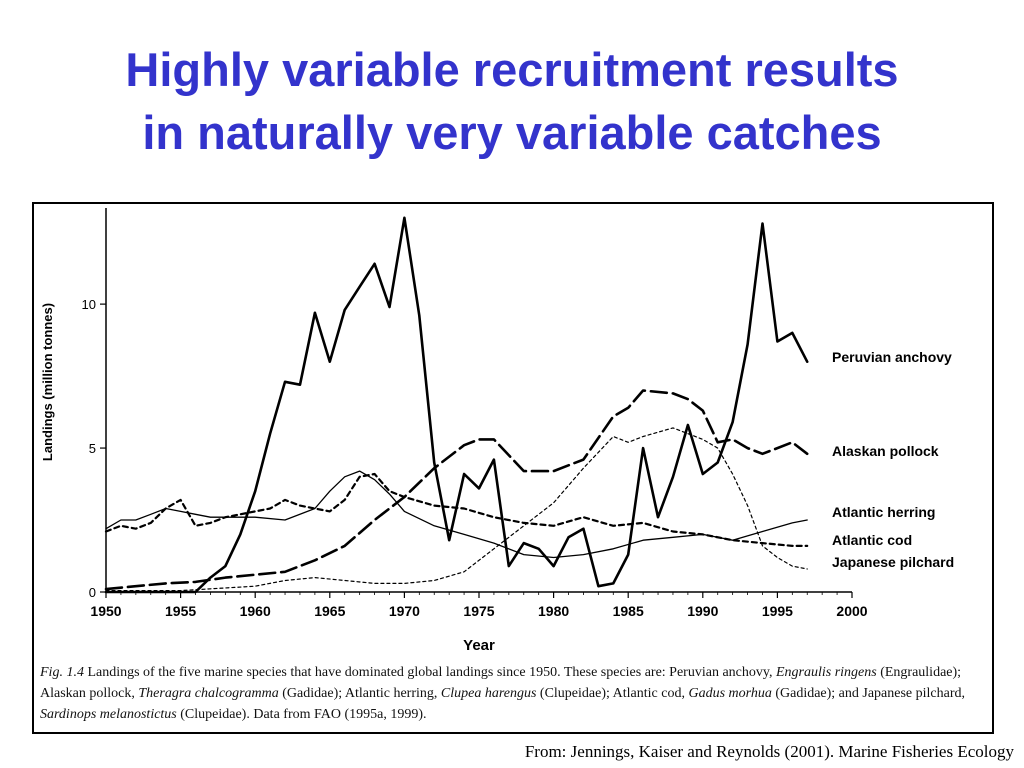  What do you see at coordinates (851, 611) in the screenshot?
I see `x-tick-label: 2000` at bounding box center [851, 611].